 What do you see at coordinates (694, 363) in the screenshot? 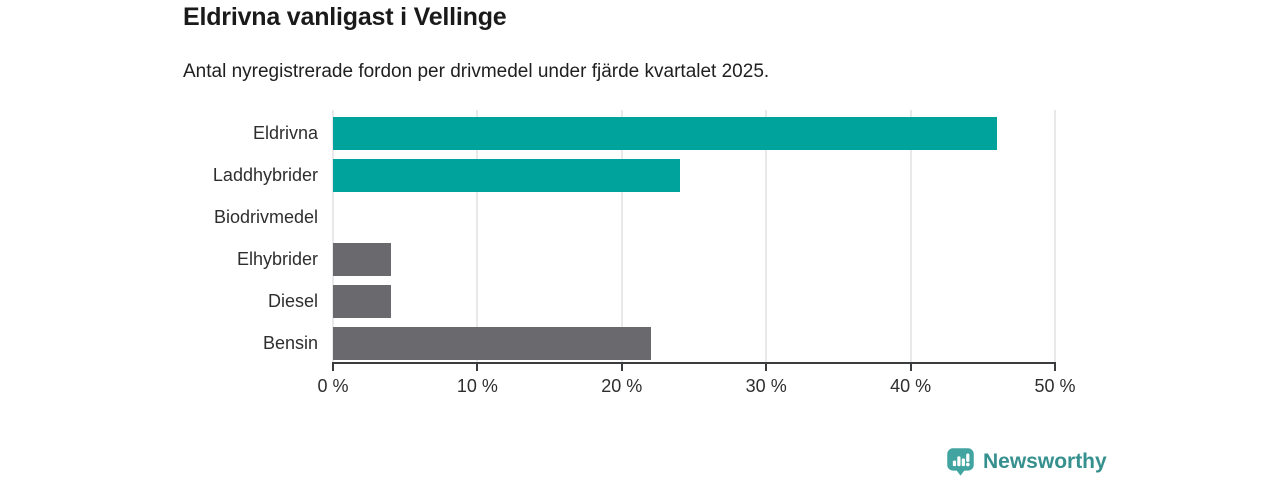
I see `x-axis-line` at bounding box center [694, 363].